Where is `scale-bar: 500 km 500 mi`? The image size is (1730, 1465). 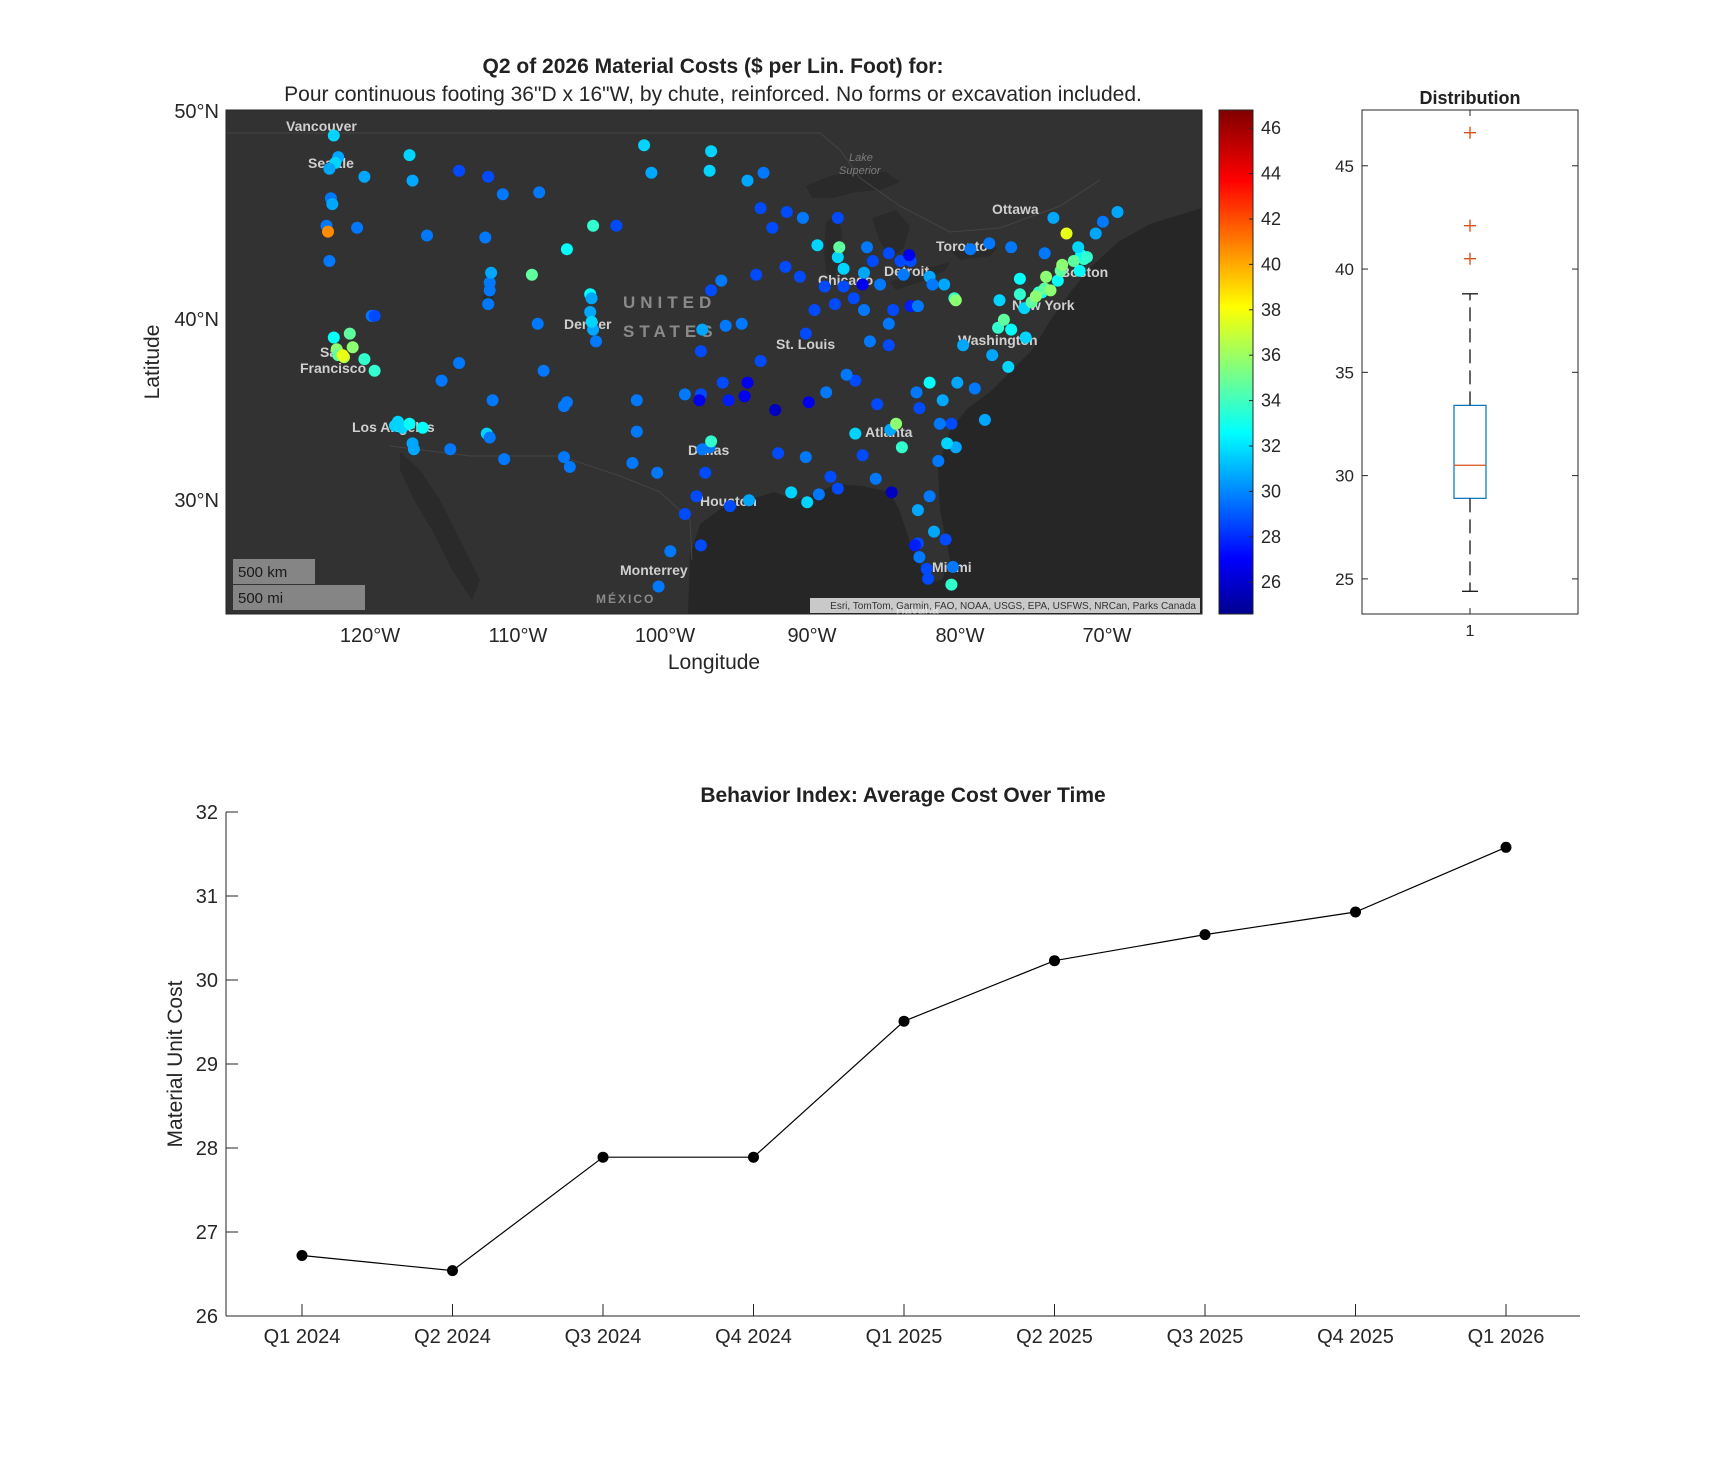 scale-bar: 500 km 500 mi is located at coordinates (299, 584).